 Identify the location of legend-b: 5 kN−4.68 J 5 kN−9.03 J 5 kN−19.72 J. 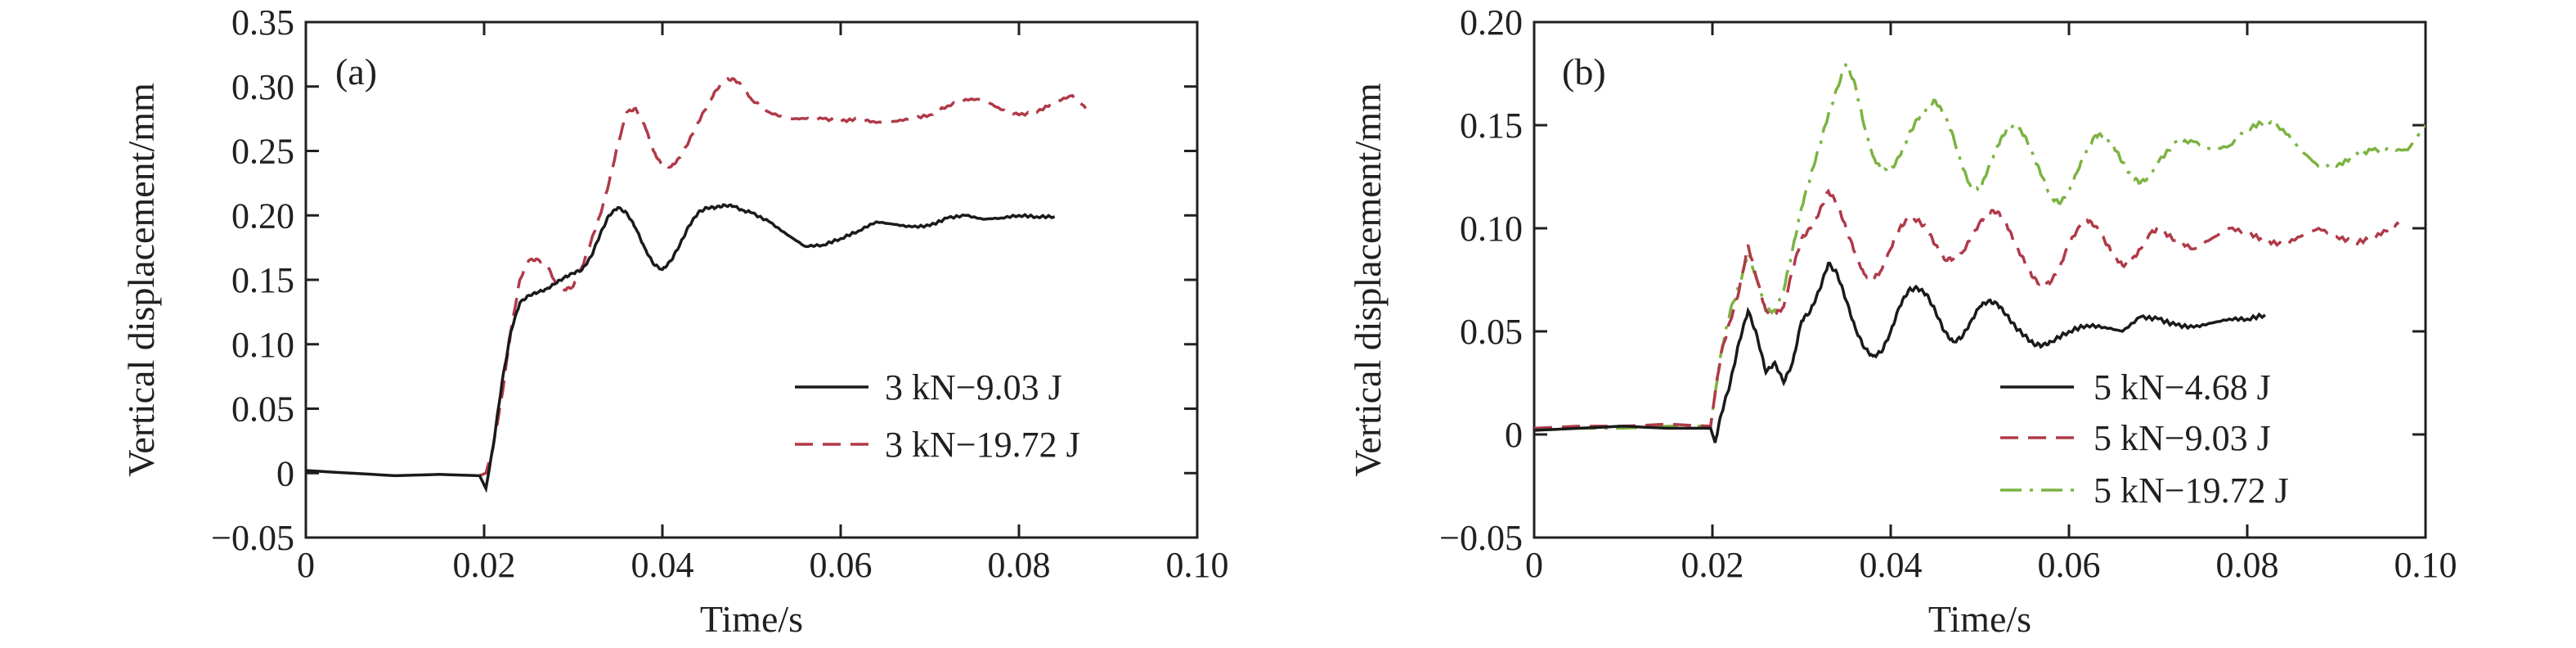
(2144, 439).